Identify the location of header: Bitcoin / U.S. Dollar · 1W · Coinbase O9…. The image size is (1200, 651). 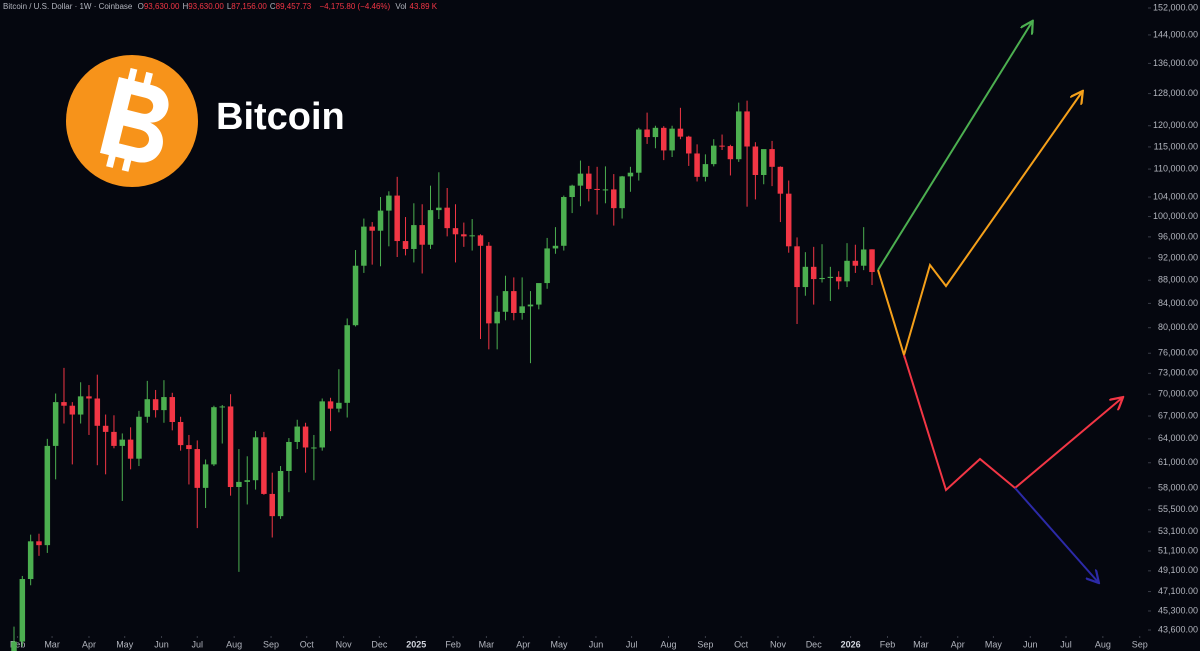
(221, 6).